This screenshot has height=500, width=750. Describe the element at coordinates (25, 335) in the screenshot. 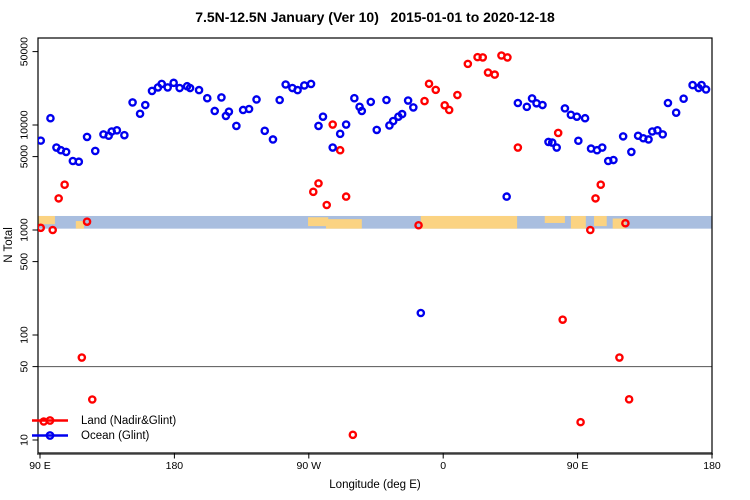

I see `y-tick-label: 100` at that location.